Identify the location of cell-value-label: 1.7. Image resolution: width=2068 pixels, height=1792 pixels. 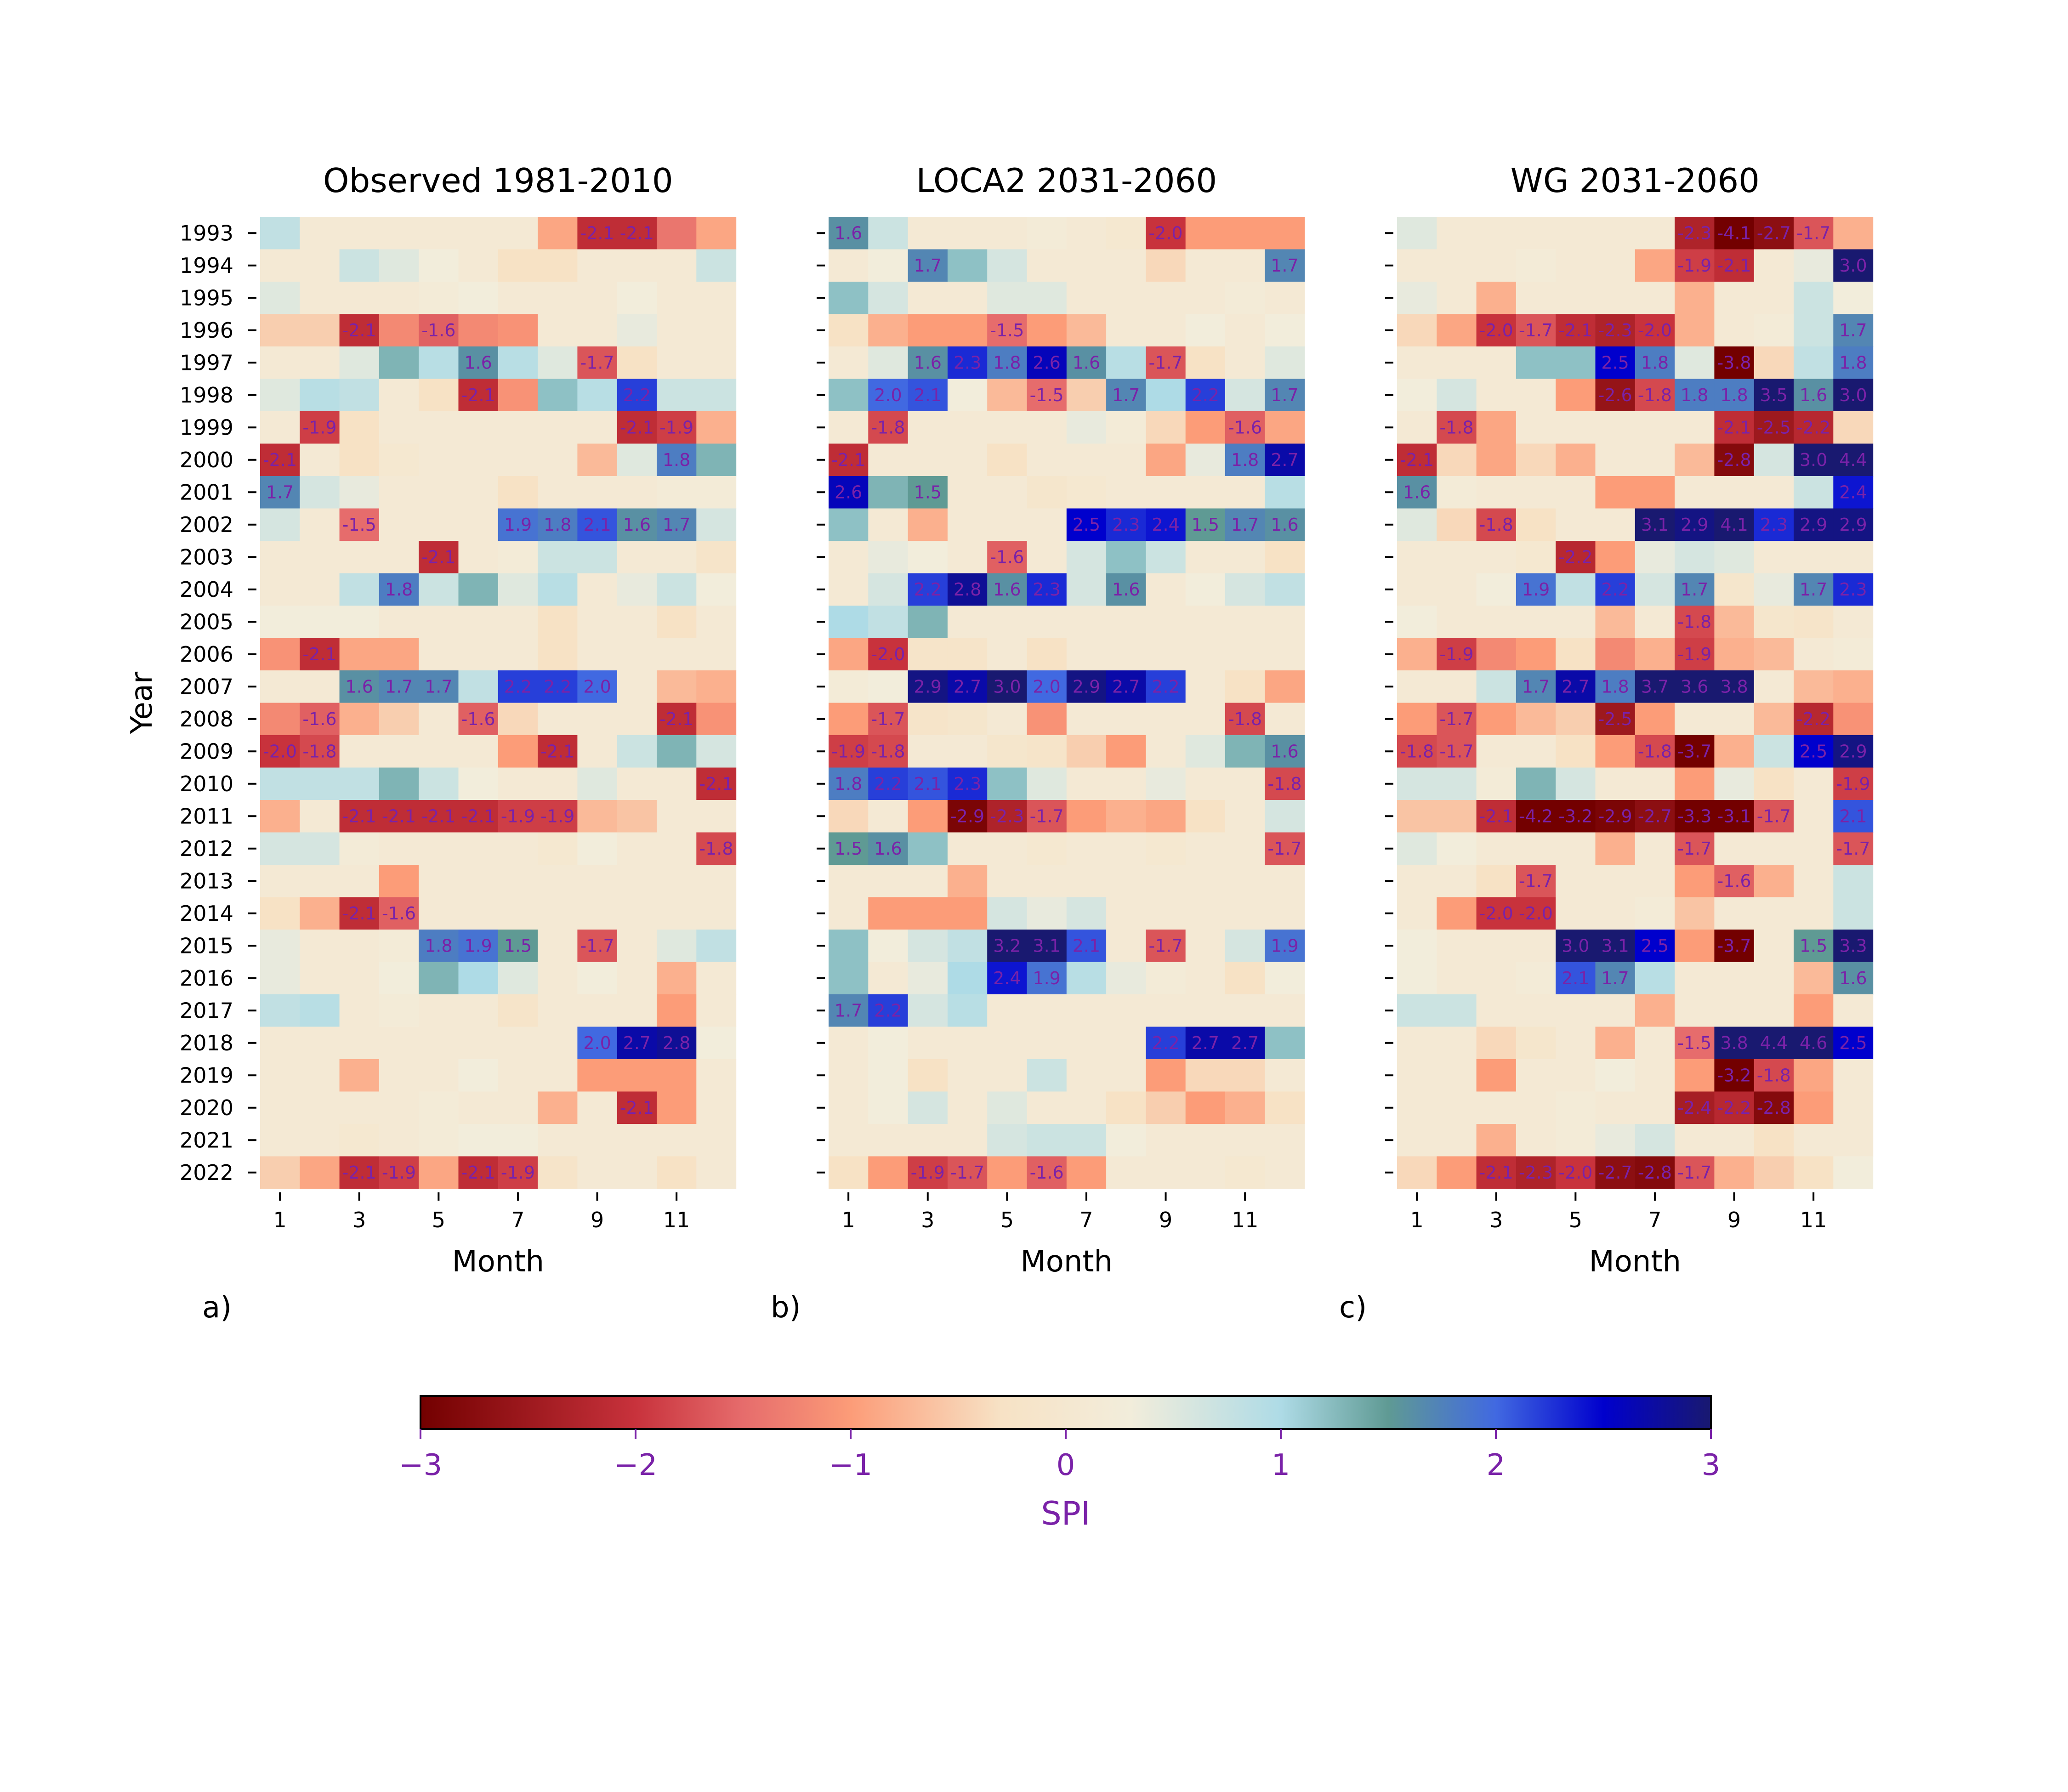
(928, 265).